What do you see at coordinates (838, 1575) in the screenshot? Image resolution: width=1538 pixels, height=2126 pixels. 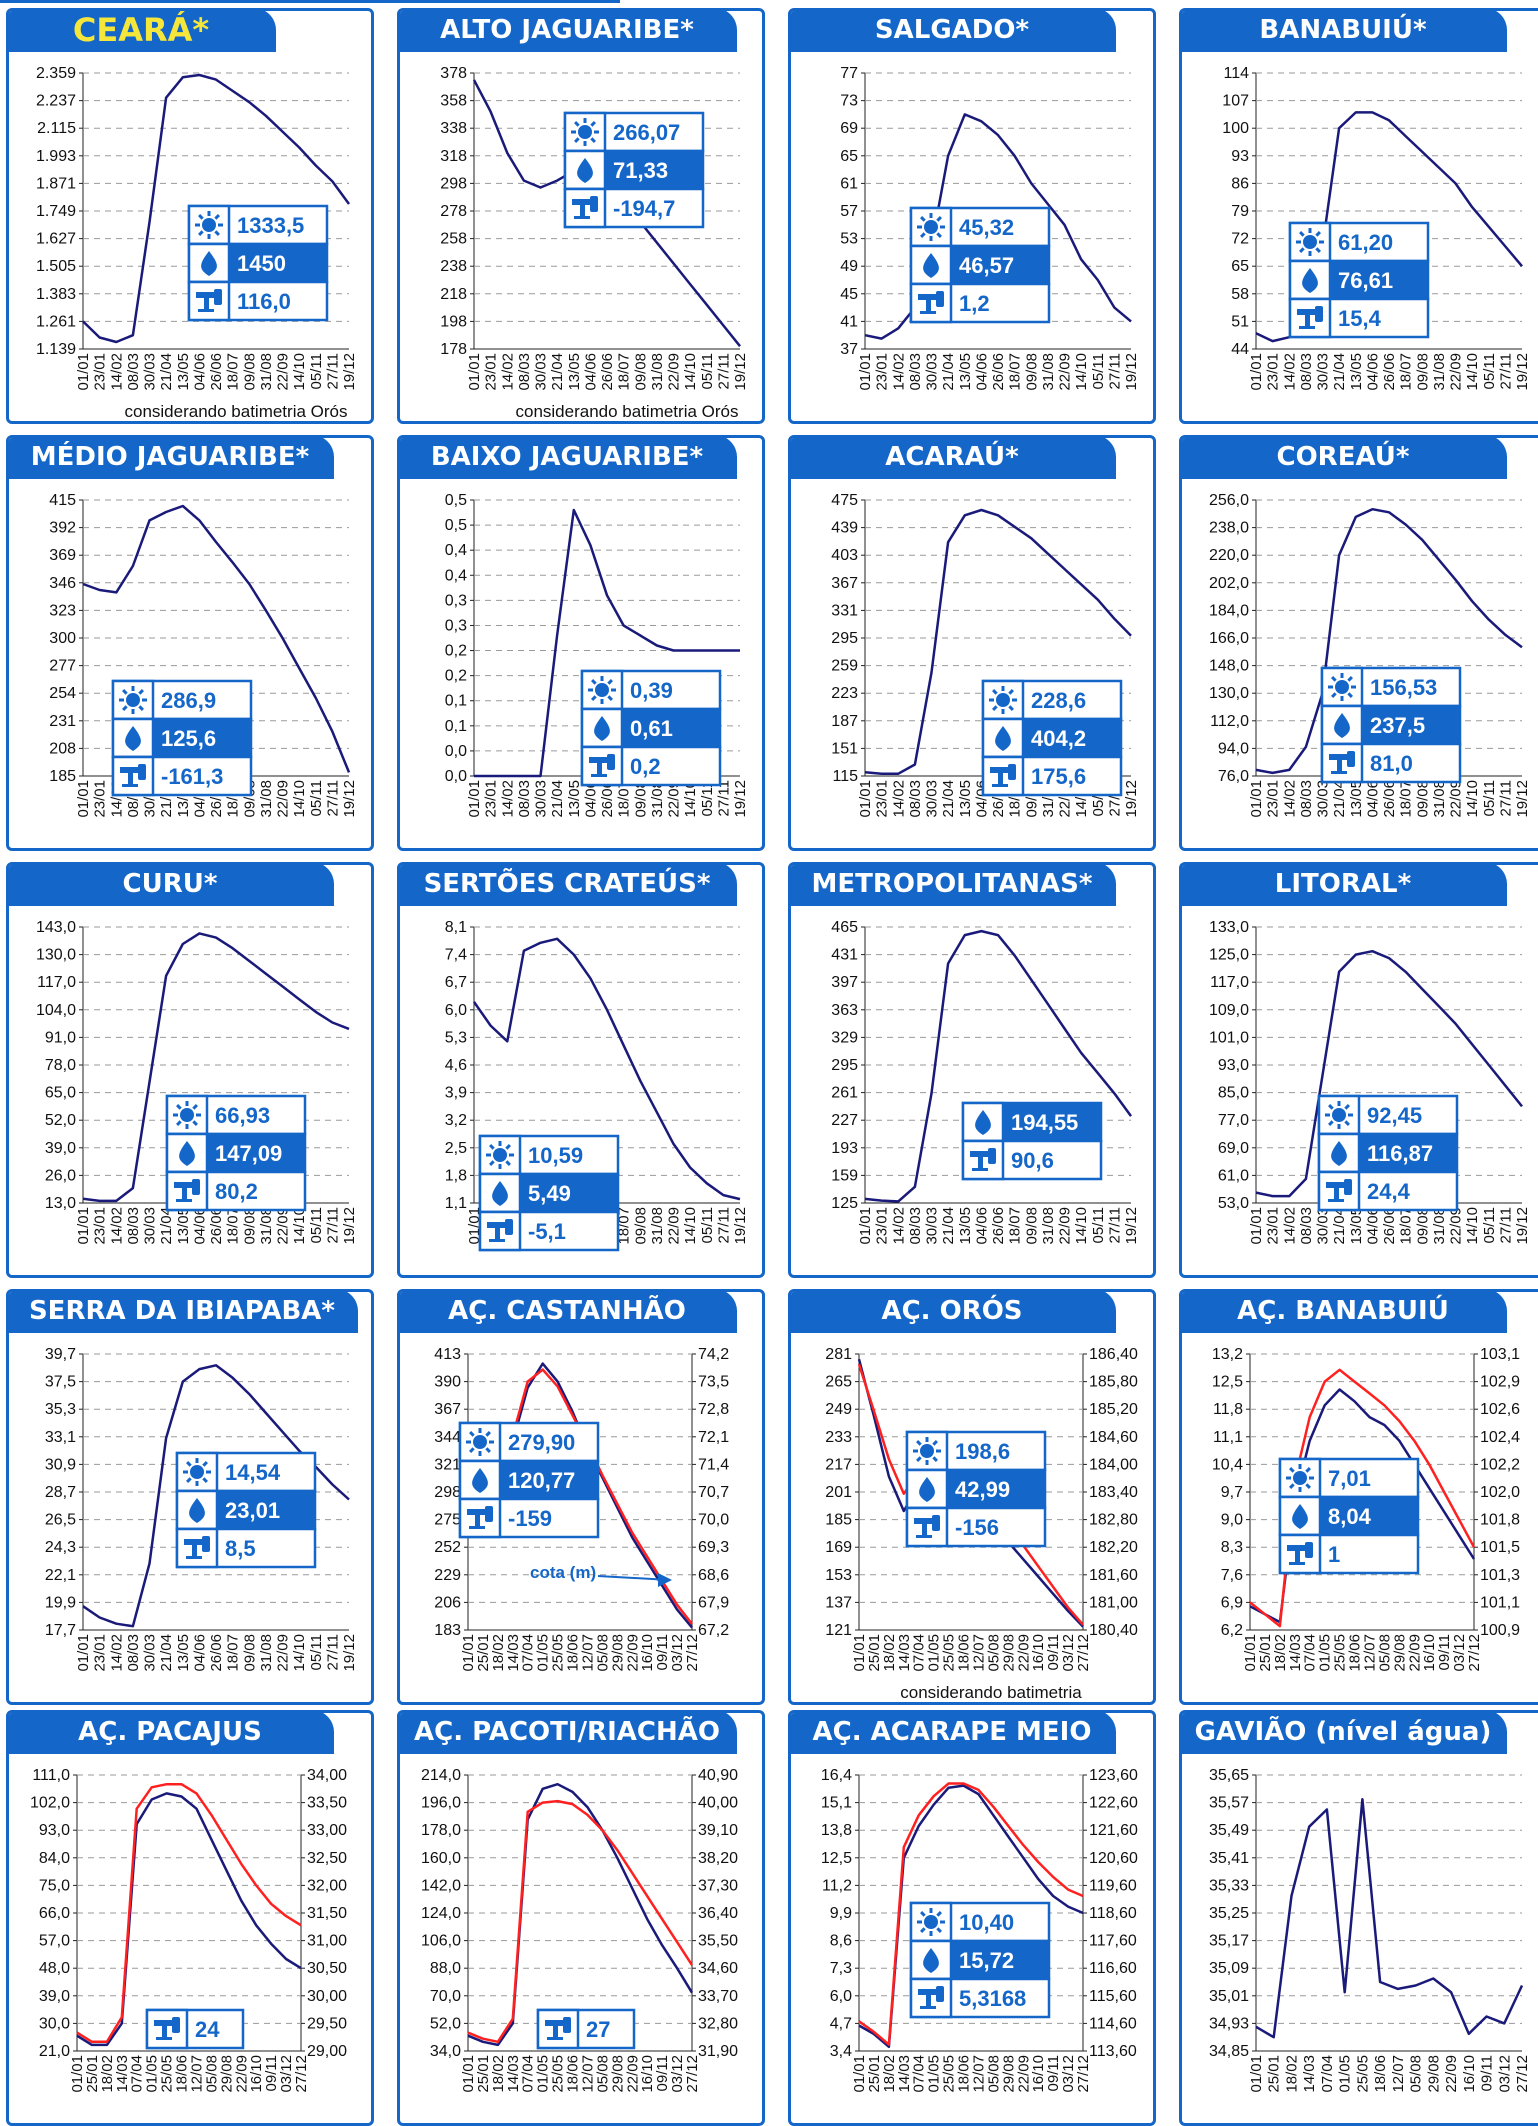 I see `y-tick-label: 153` at bounding box center [838, 1575].